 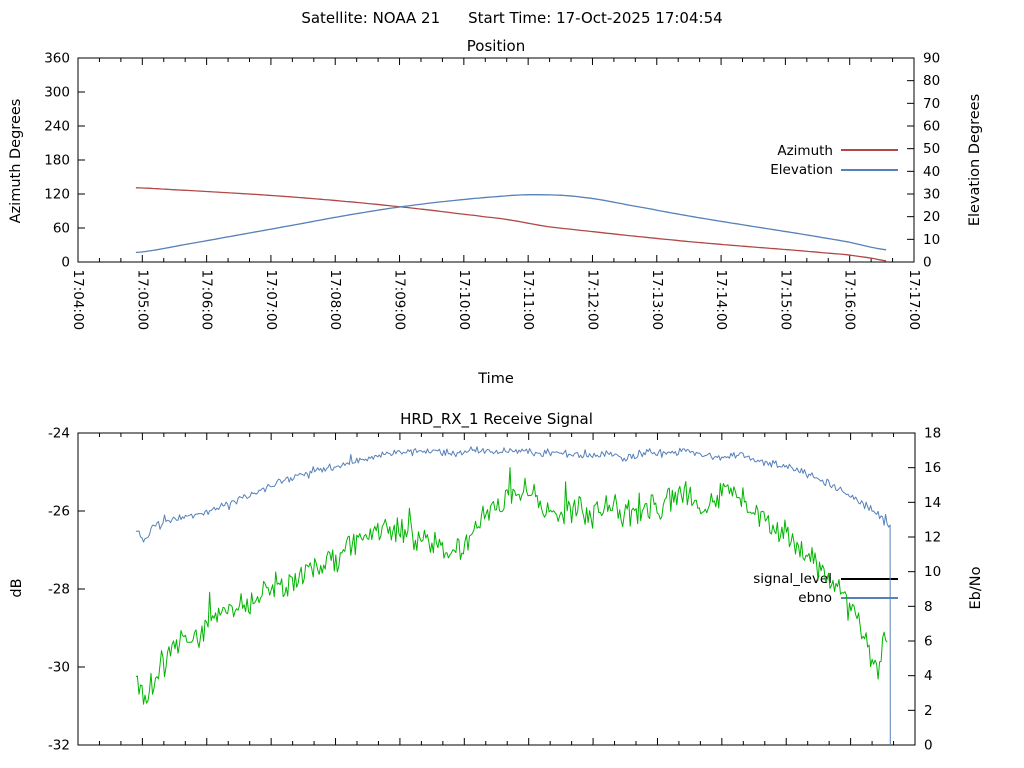 I want to click on y-right-tick-label: 70, so click(x=931, y=104).